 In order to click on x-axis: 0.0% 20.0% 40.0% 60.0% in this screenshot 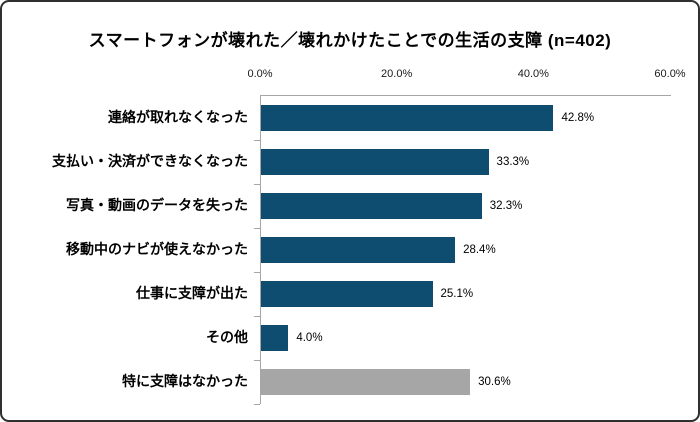, I will do `click(466, 75)`.